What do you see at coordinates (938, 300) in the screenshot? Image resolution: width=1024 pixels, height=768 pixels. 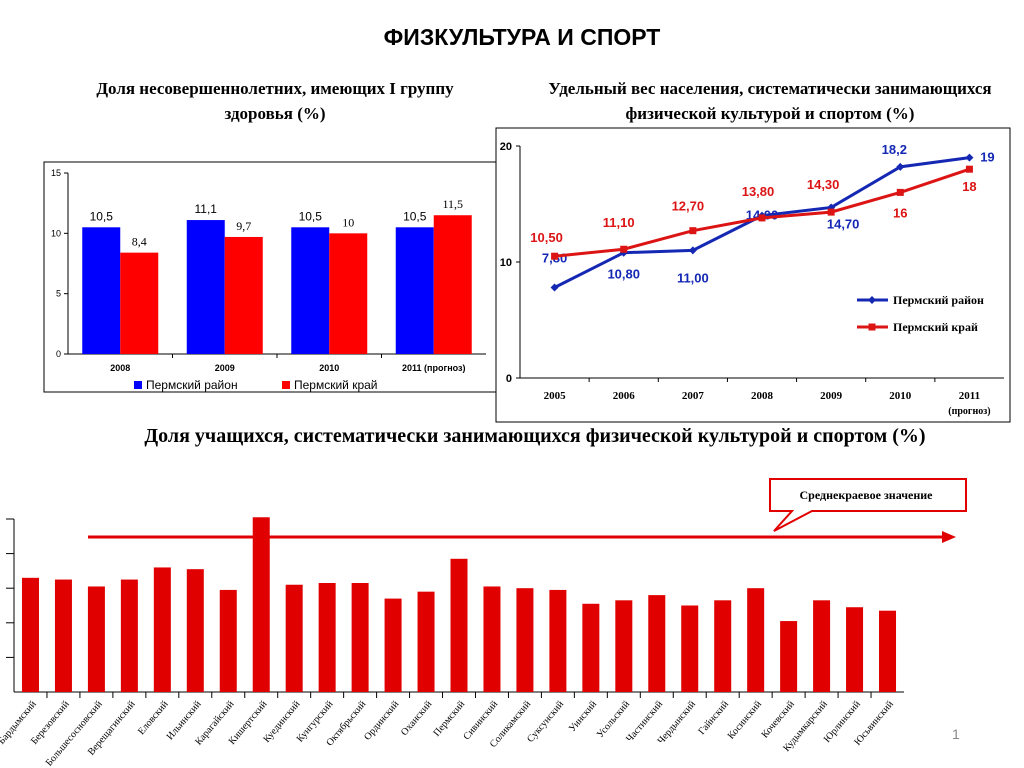 I see `chart2-legend-label: Пермский район` at bounding box center [938, 300].